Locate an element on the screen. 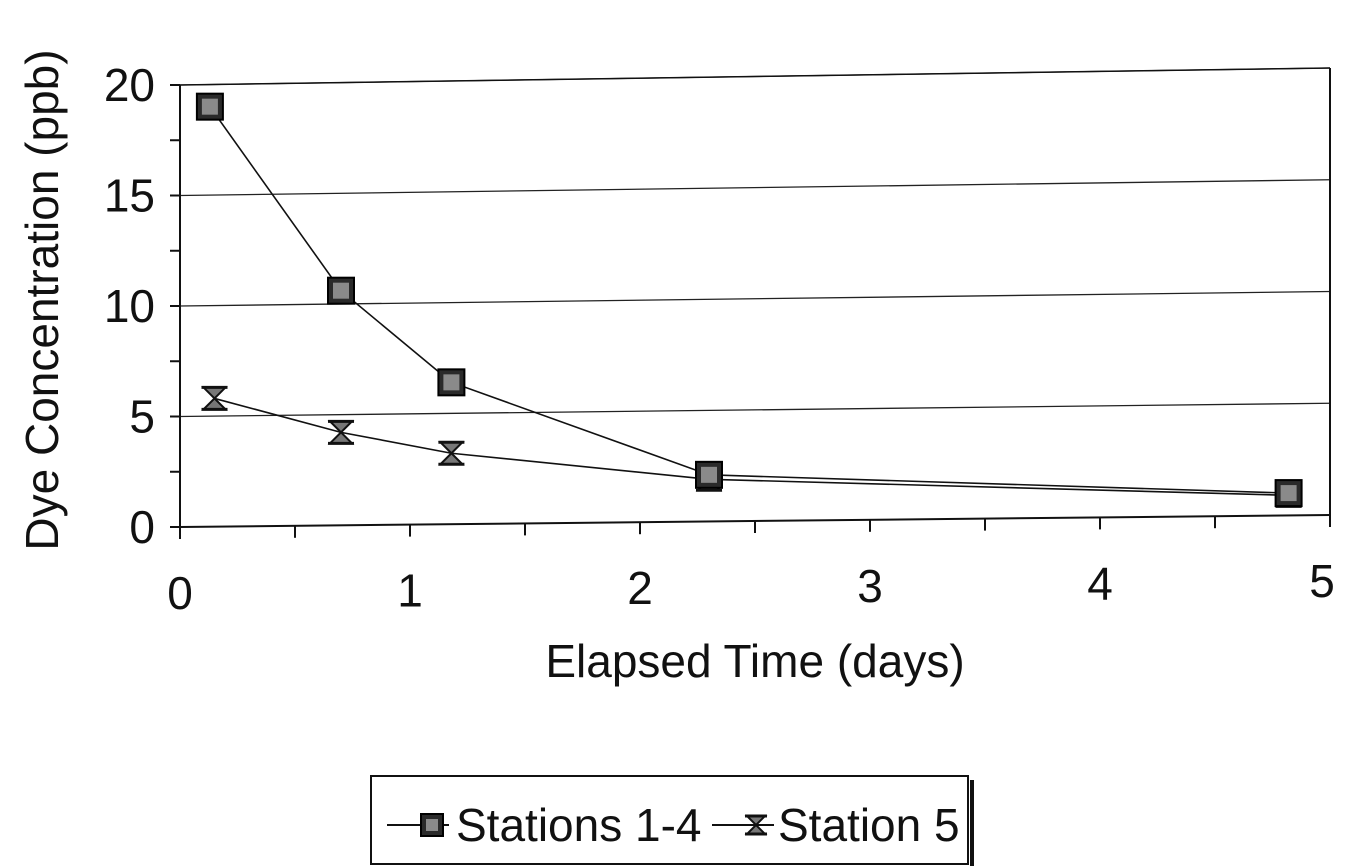  x-tick-label: 0 is located at coordinates (180, 593).